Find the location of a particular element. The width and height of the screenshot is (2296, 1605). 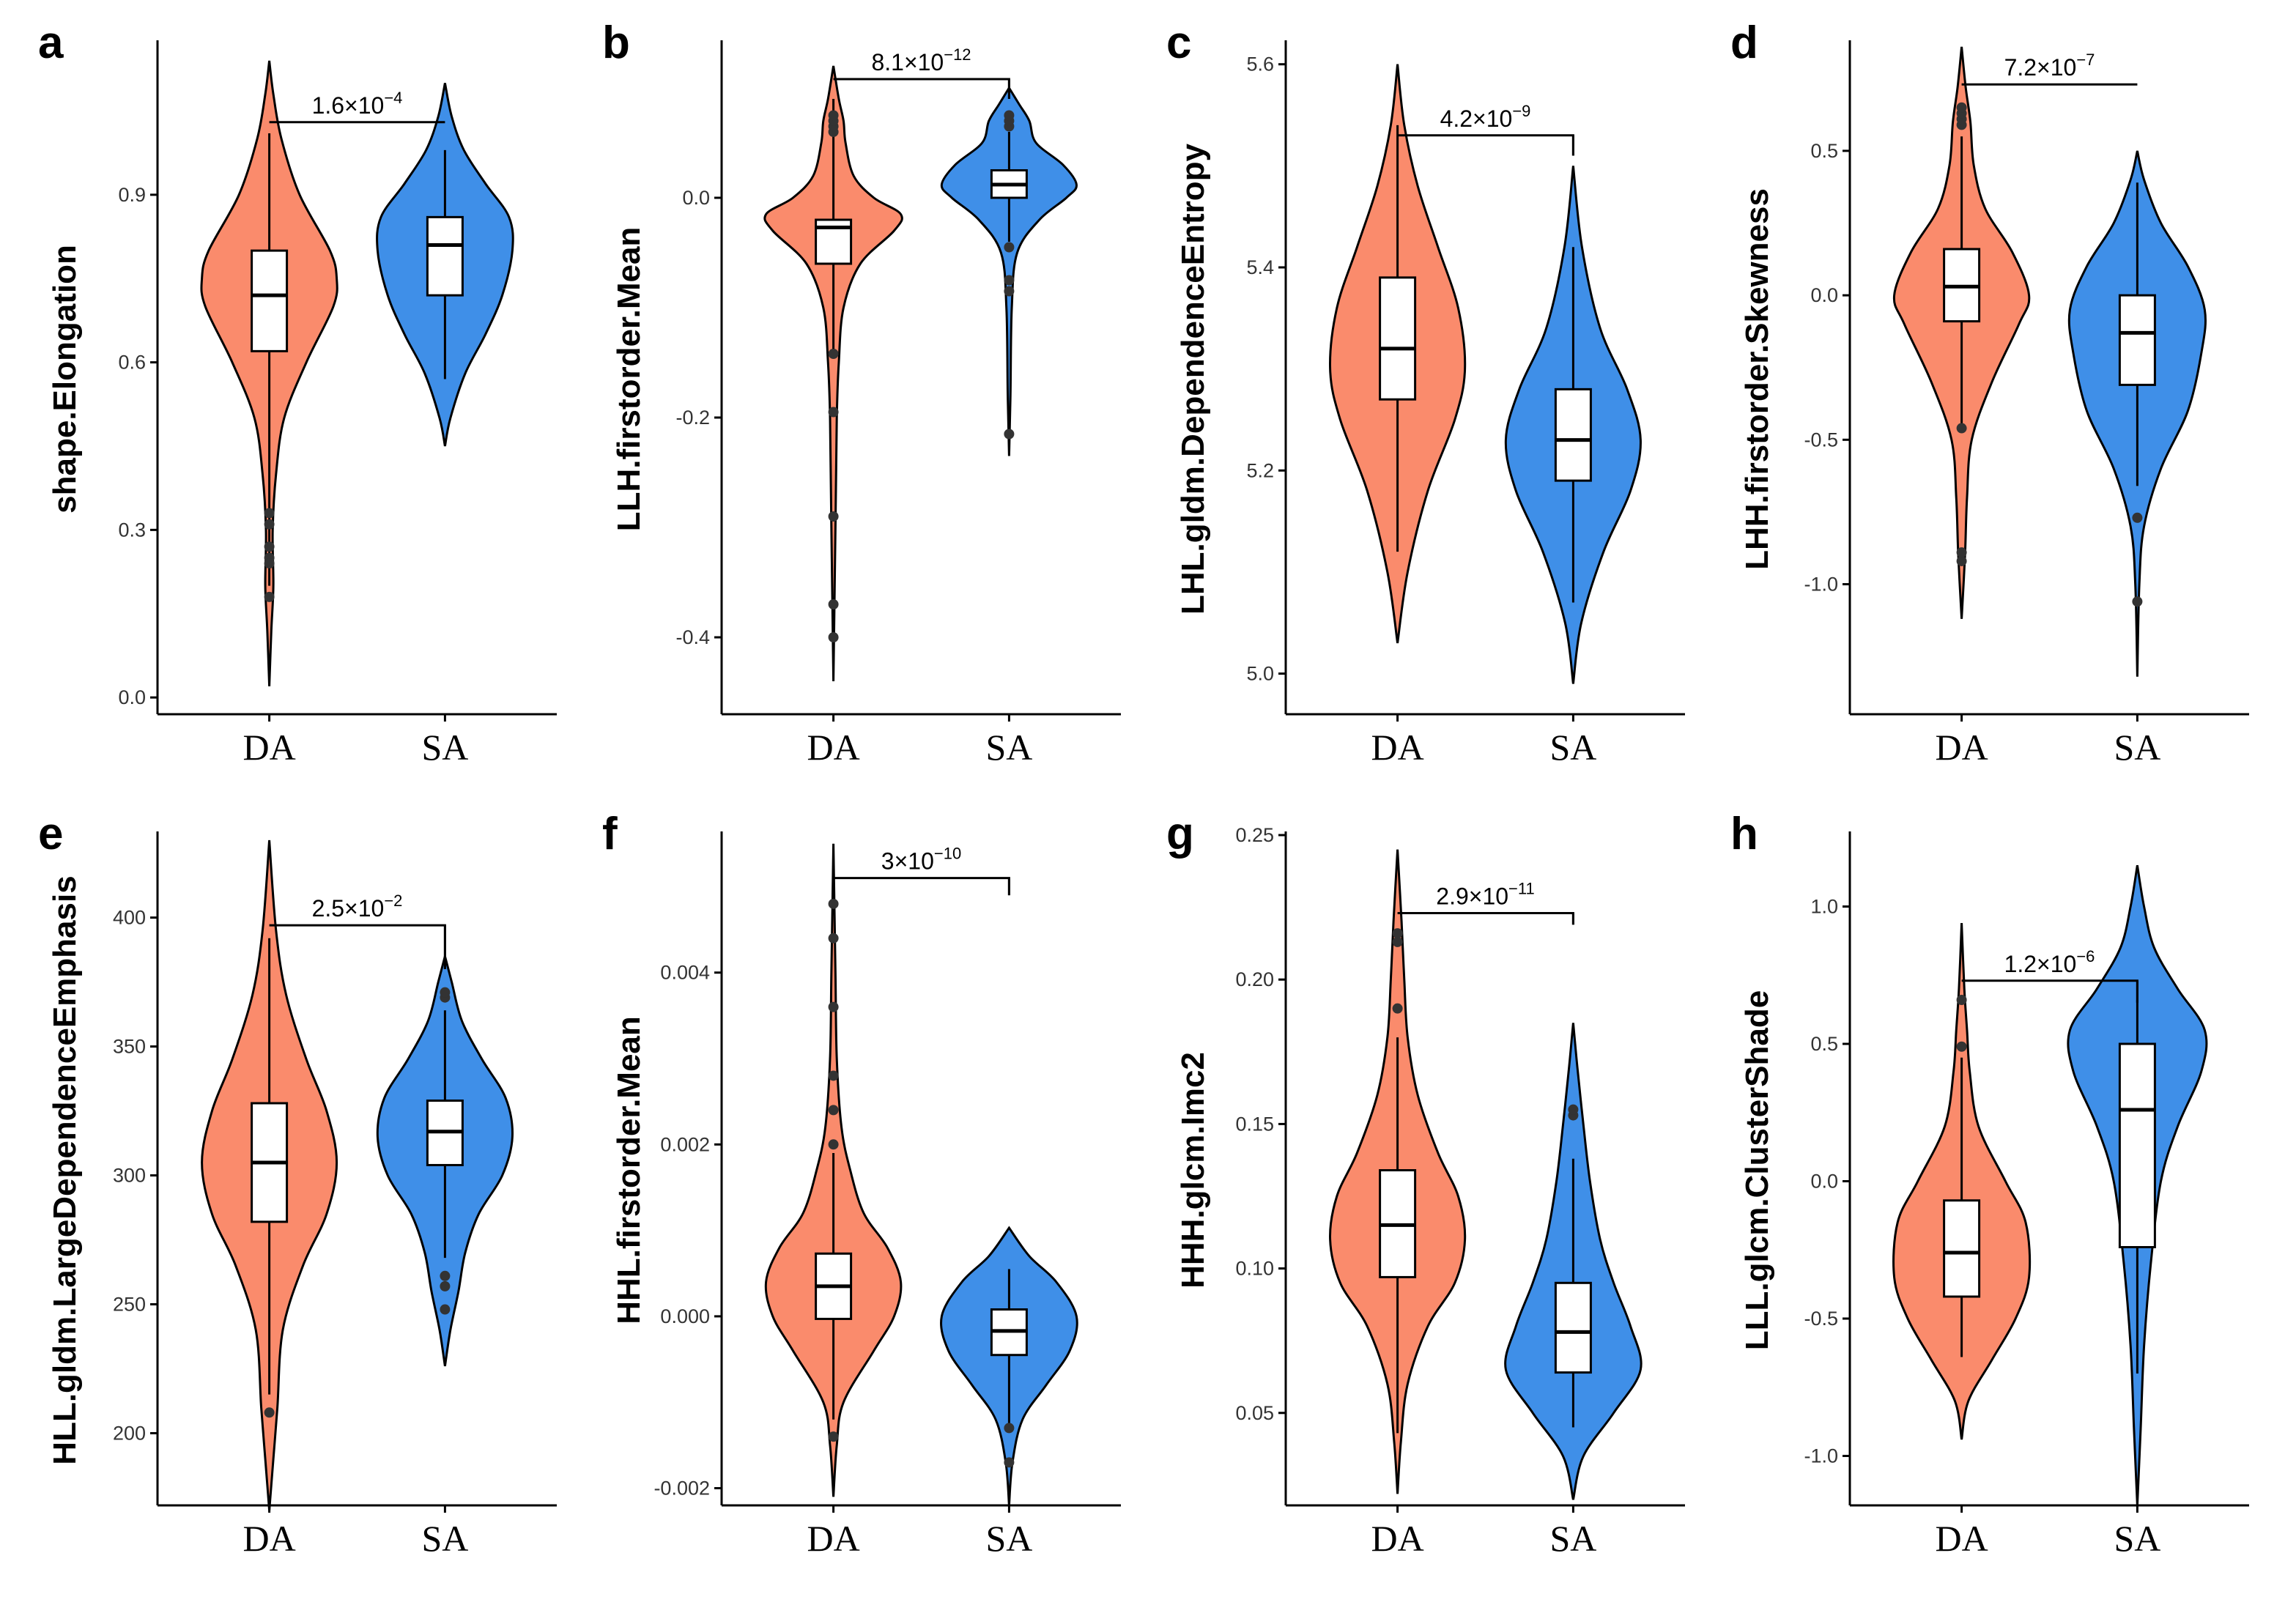

y-axis-label: HLL.gldm.LargeDependenceEmphasis is located at coordinates (65, 1169).